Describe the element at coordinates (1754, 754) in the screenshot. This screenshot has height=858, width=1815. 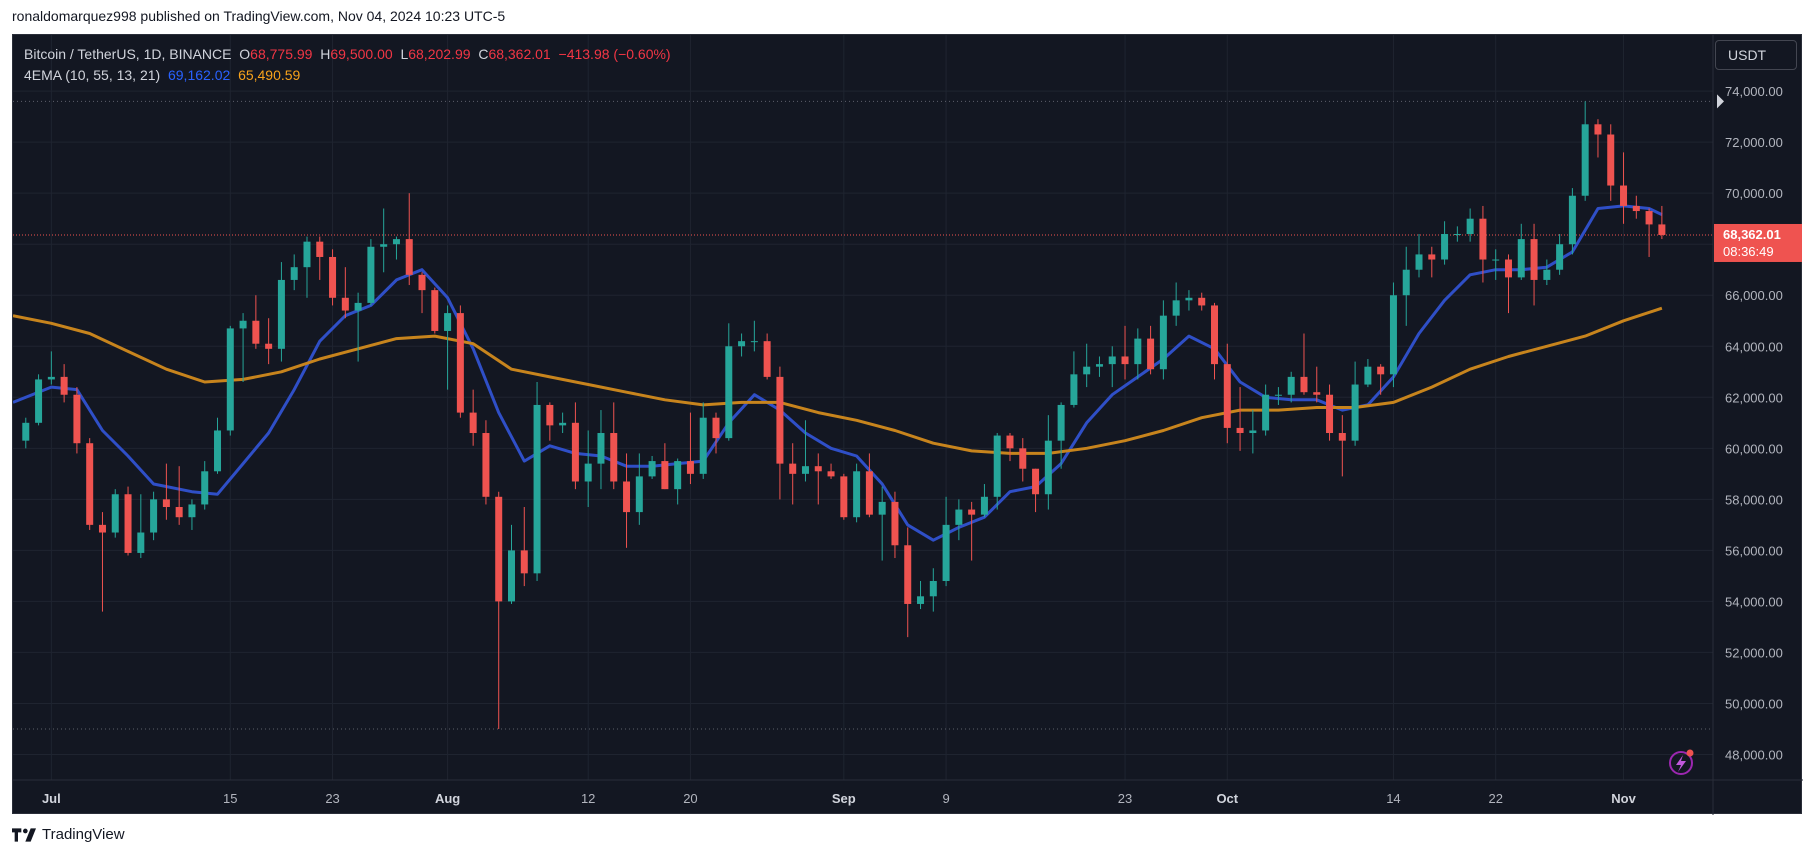
I see `y-tick-label: 48,000.00` at that location.